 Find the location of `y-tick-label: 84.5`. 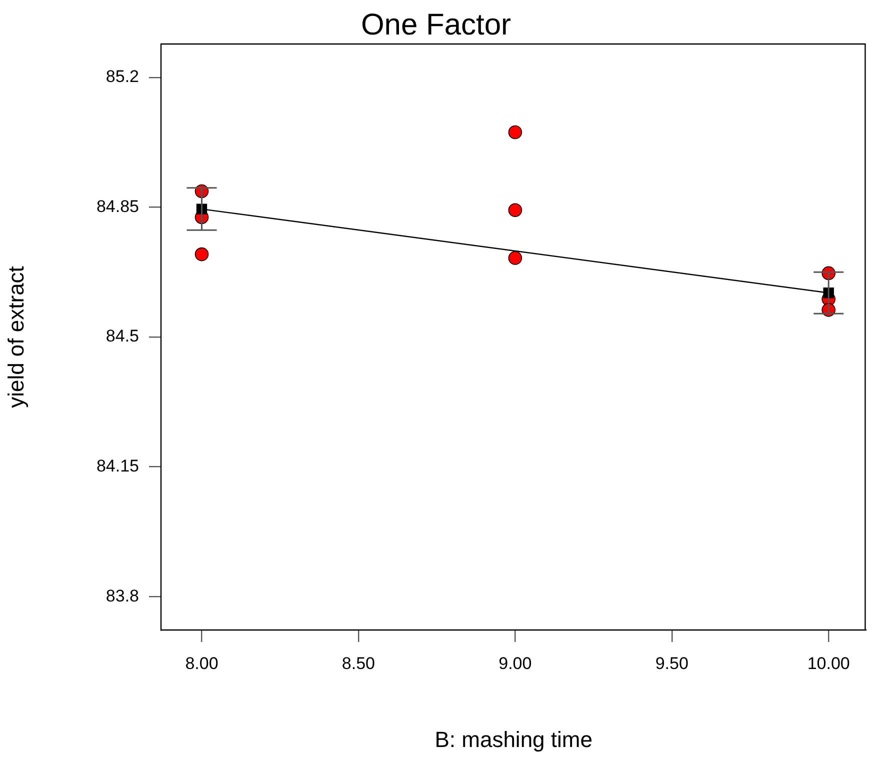

y-tick-label: 84.5 is located at coordinates (122, 336).